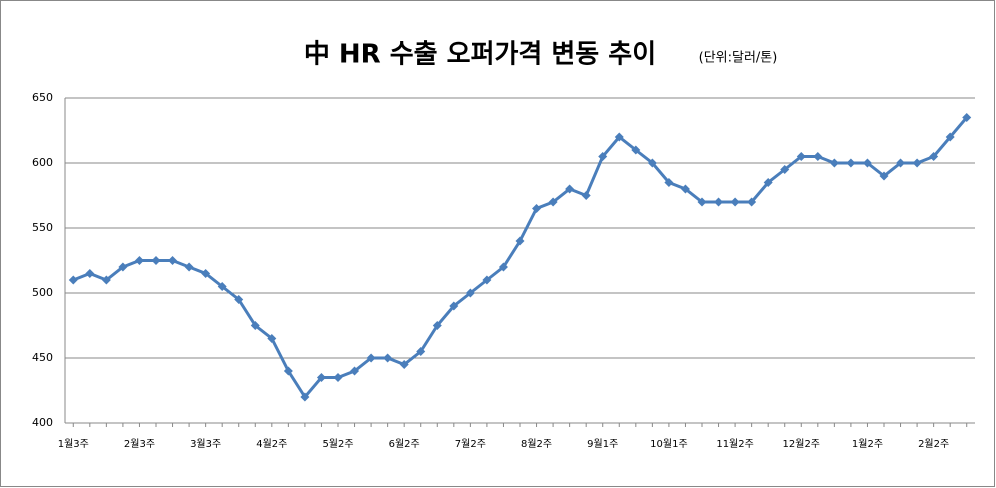 This screenshot has height=488, width=996. What do you see at coordinates (933, 444) in the screenshot?
I see `x-tick-label: 2월2주` at bounding box center [933, 444].